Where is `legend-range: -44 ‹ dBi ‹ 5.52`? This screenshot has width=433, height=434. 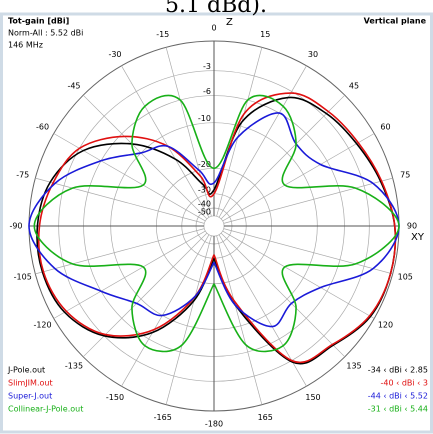 legend-range: -44 ‹ dBi ‹ 5.52 is located at coordinates (398, 396).